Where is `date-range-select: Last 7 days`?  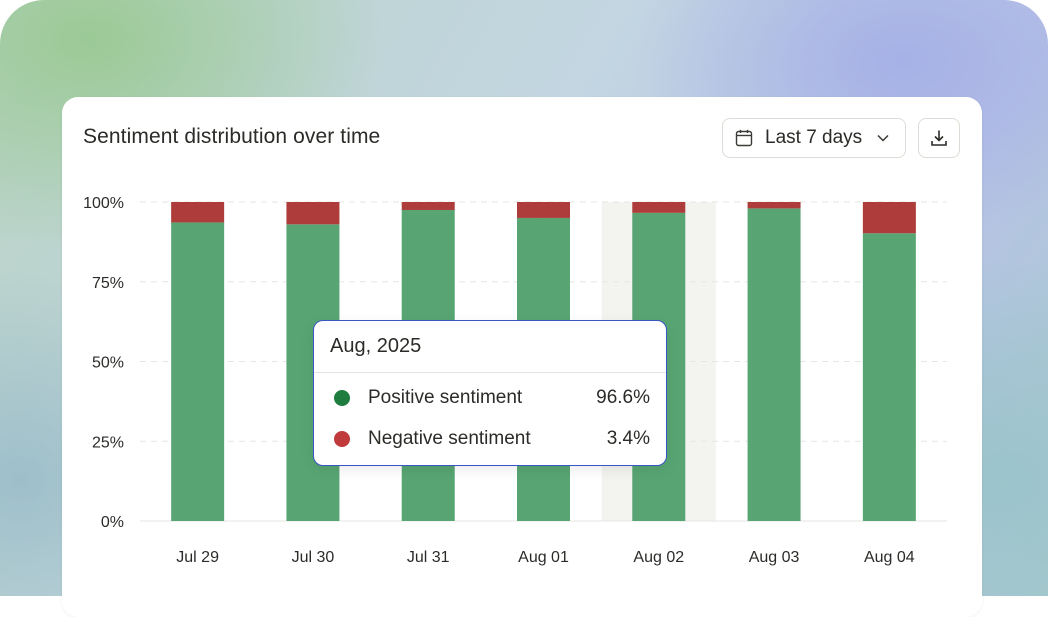
date-range-select: Last 7 days is located at coordinates (814, 138).